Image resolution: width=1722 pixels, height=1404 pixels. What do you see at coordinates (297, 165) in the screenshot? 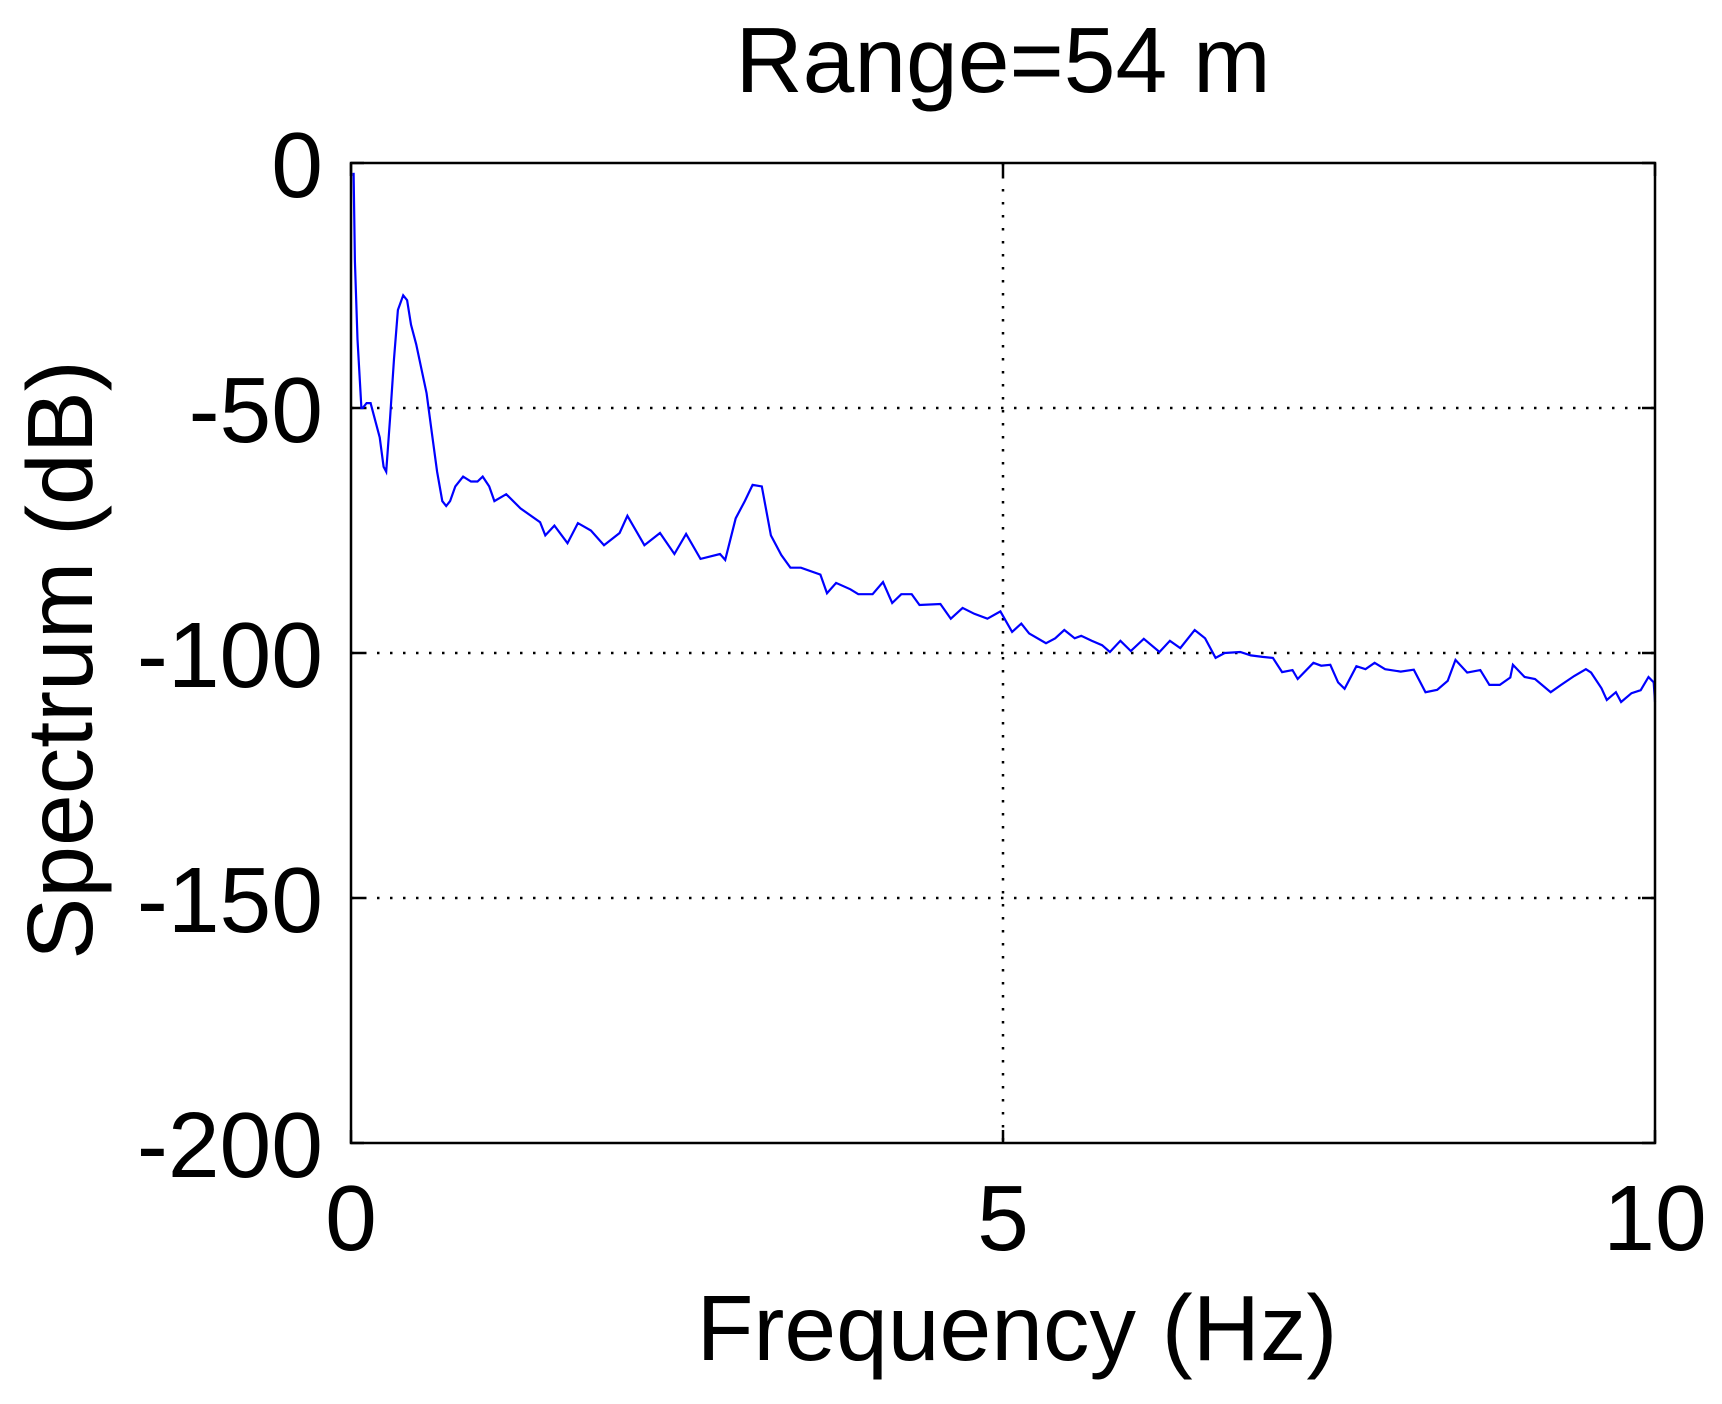
I see `y-tick-label: 0` at bounding box center [297, 165].